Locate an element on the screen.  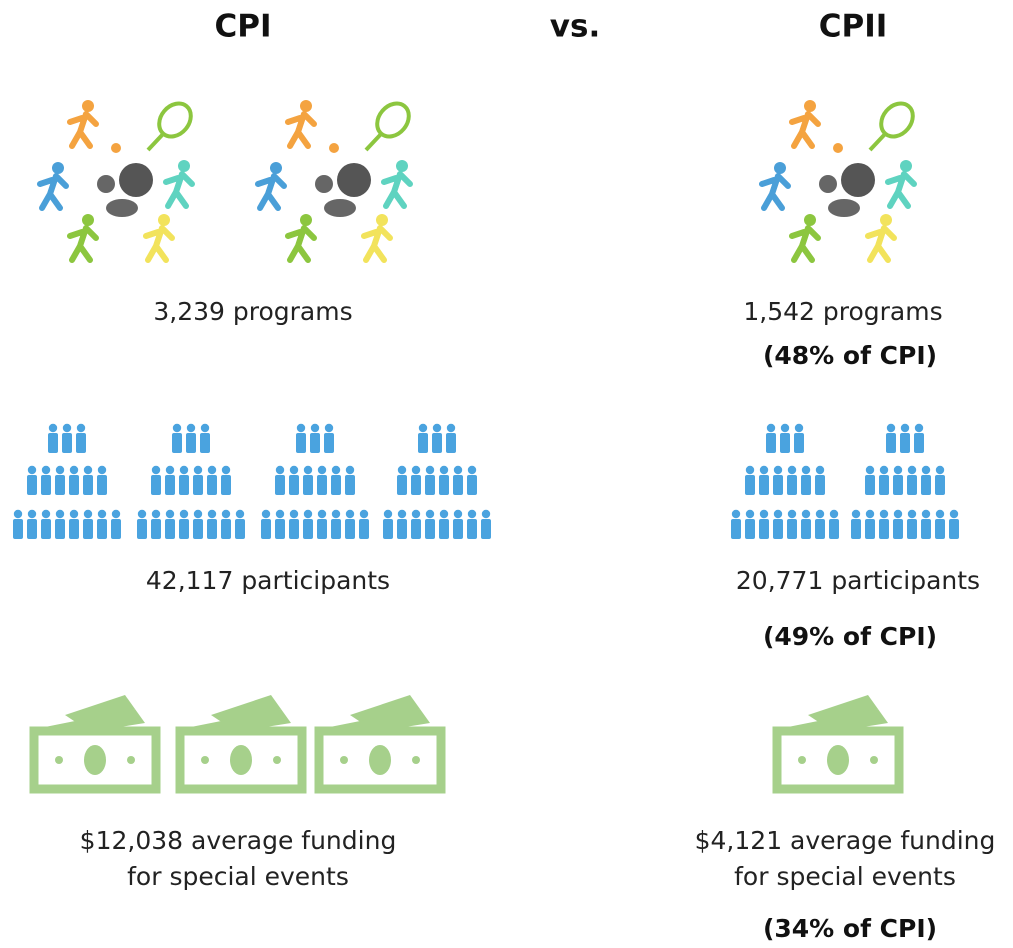
stat-text: 3,239 programs is located at coordinates (252, 311).